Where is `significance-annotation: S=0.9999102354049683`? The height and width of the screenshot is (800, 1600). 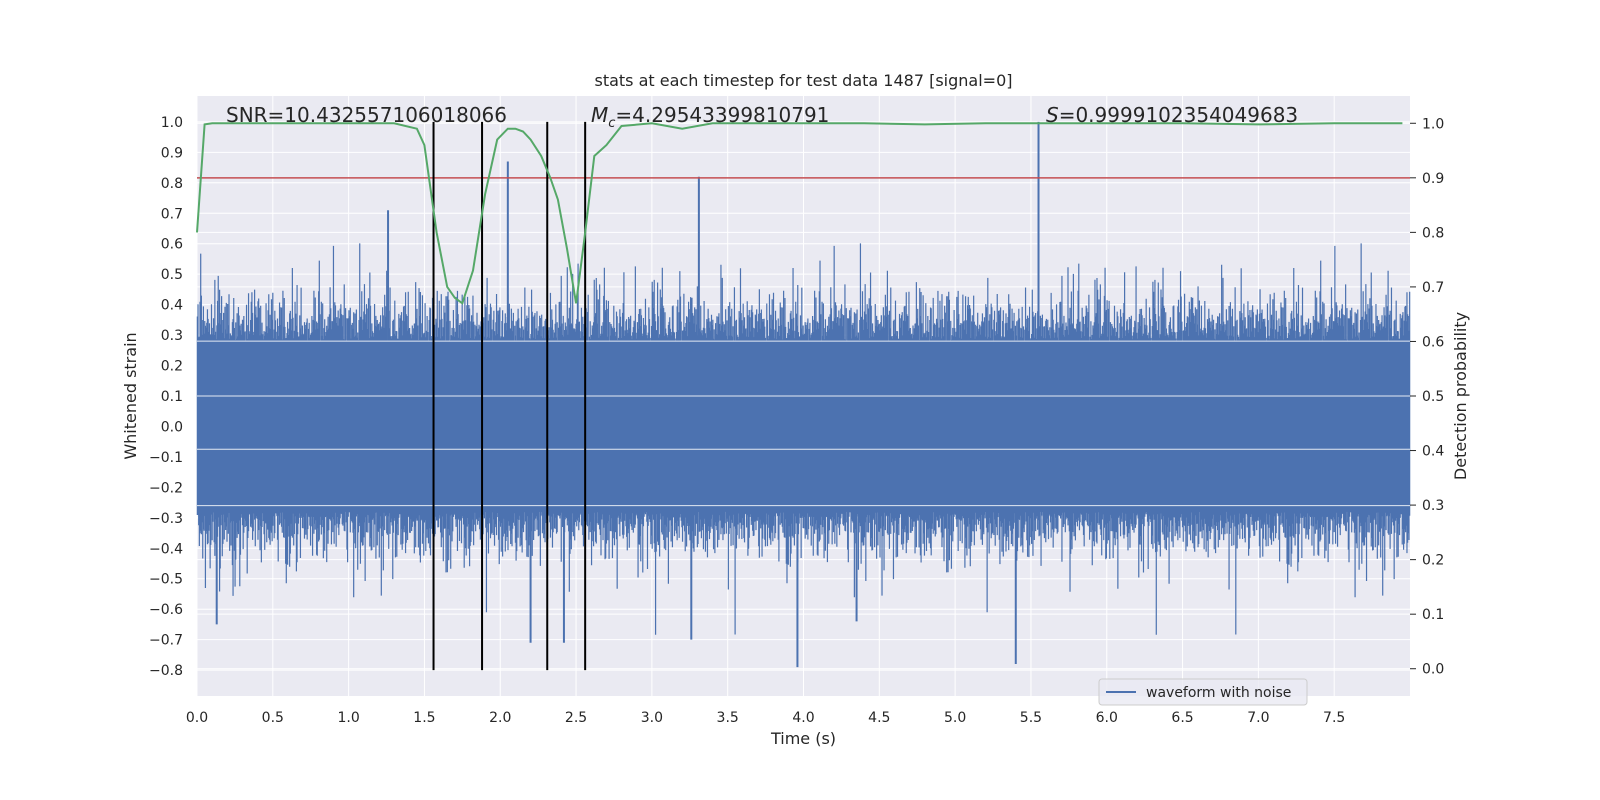 significance-annotation: S=0.9999102354049683 is located at coordinates (1172, 115).